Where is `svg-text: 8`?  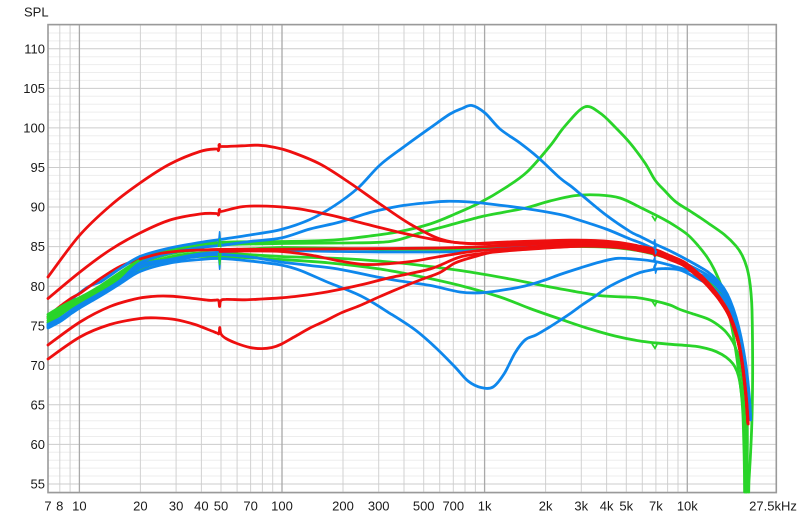
svg-text: 8 is located at coordinates (59, 506).